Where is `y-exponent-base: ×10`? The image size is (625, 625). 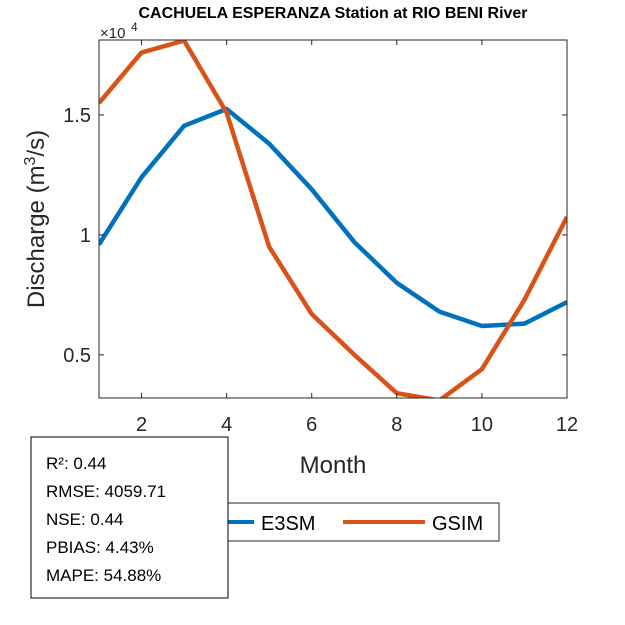 y-exponent-base: ×10 is located at coordinates (112, 33).